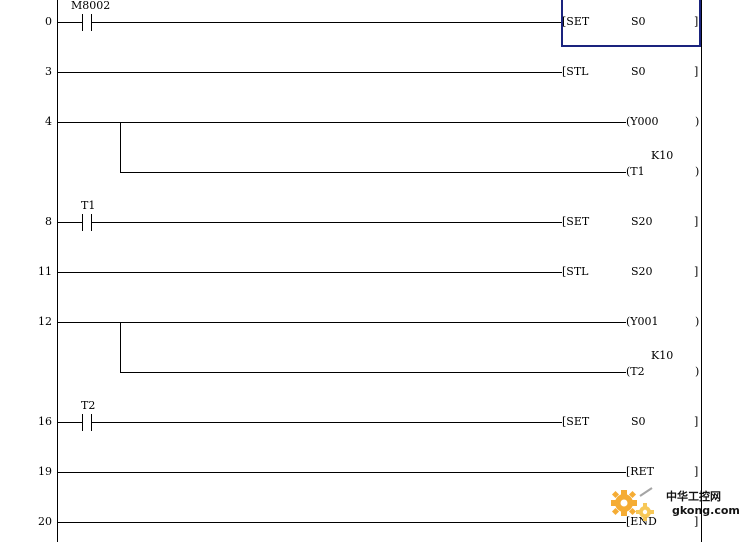 The width and height of the screenshot is (745, 542). Describe the element at coordinates (635, 171) in the screenshot. I see `coil-label: (T1` at that location.